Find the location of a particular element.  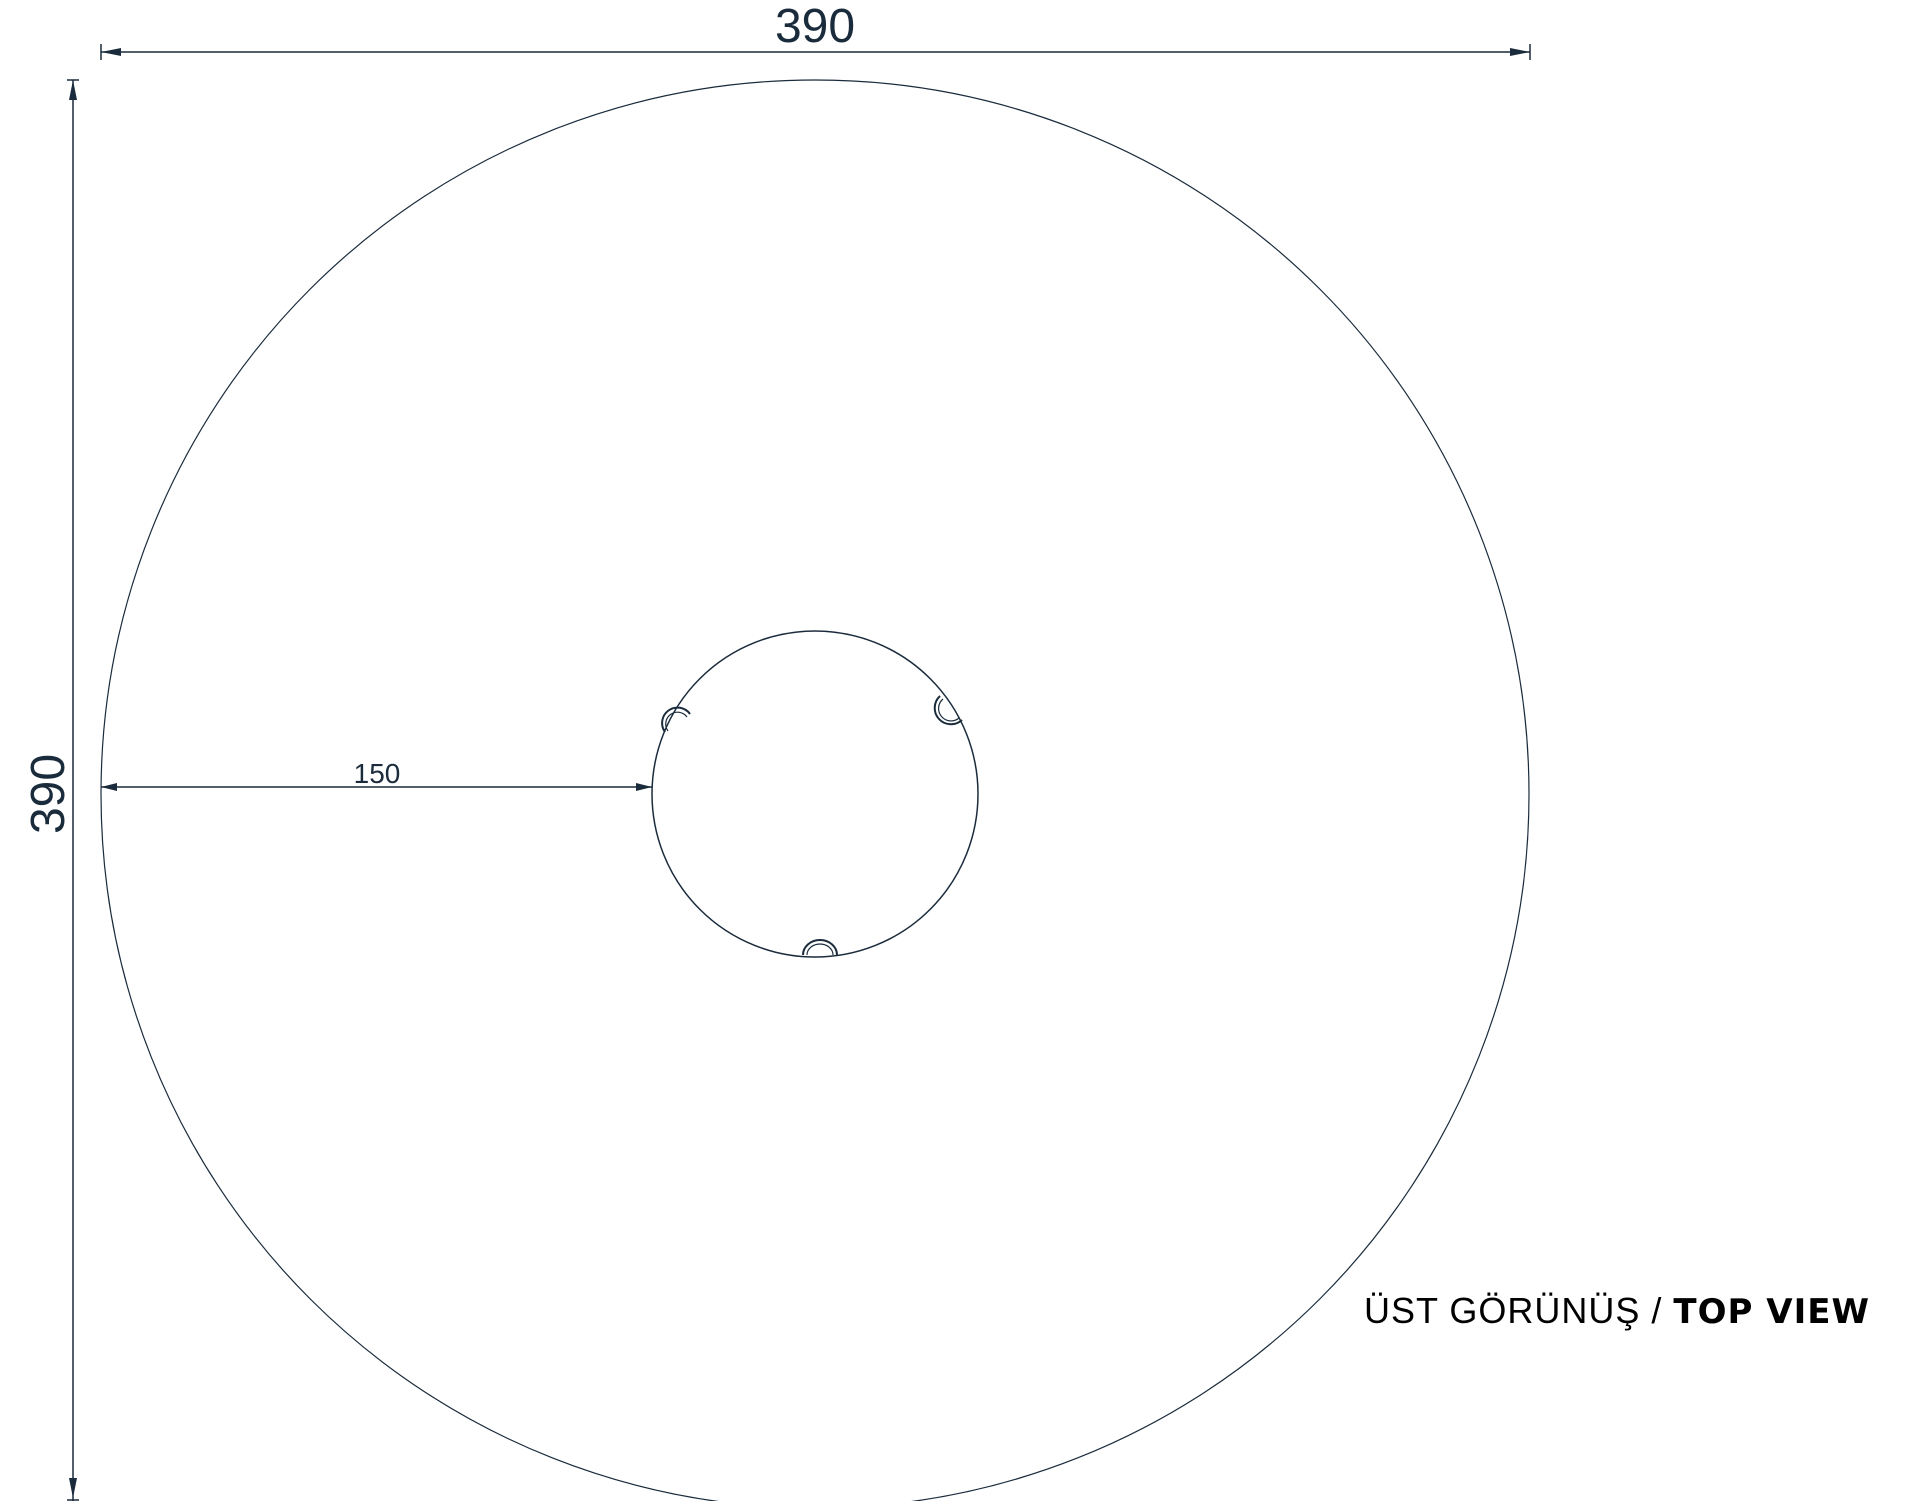

width-dimension-label: 390 is located at coordinates (815, 26).